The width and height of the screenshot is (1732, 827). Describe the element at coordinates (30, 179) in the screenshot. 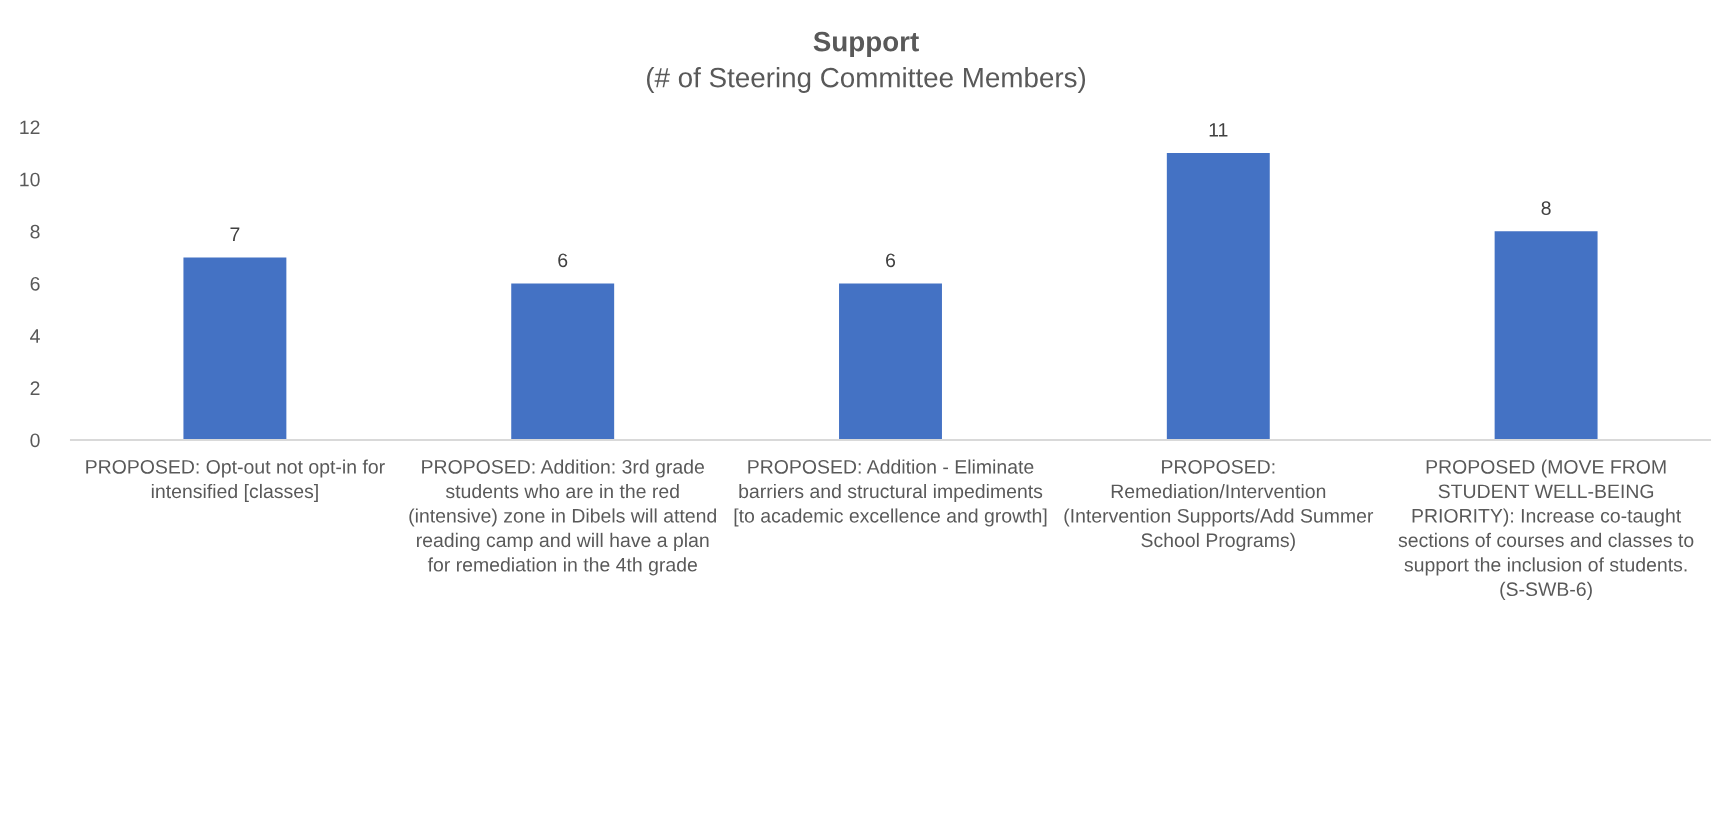

I see `y-tick-label: 10` at that location.